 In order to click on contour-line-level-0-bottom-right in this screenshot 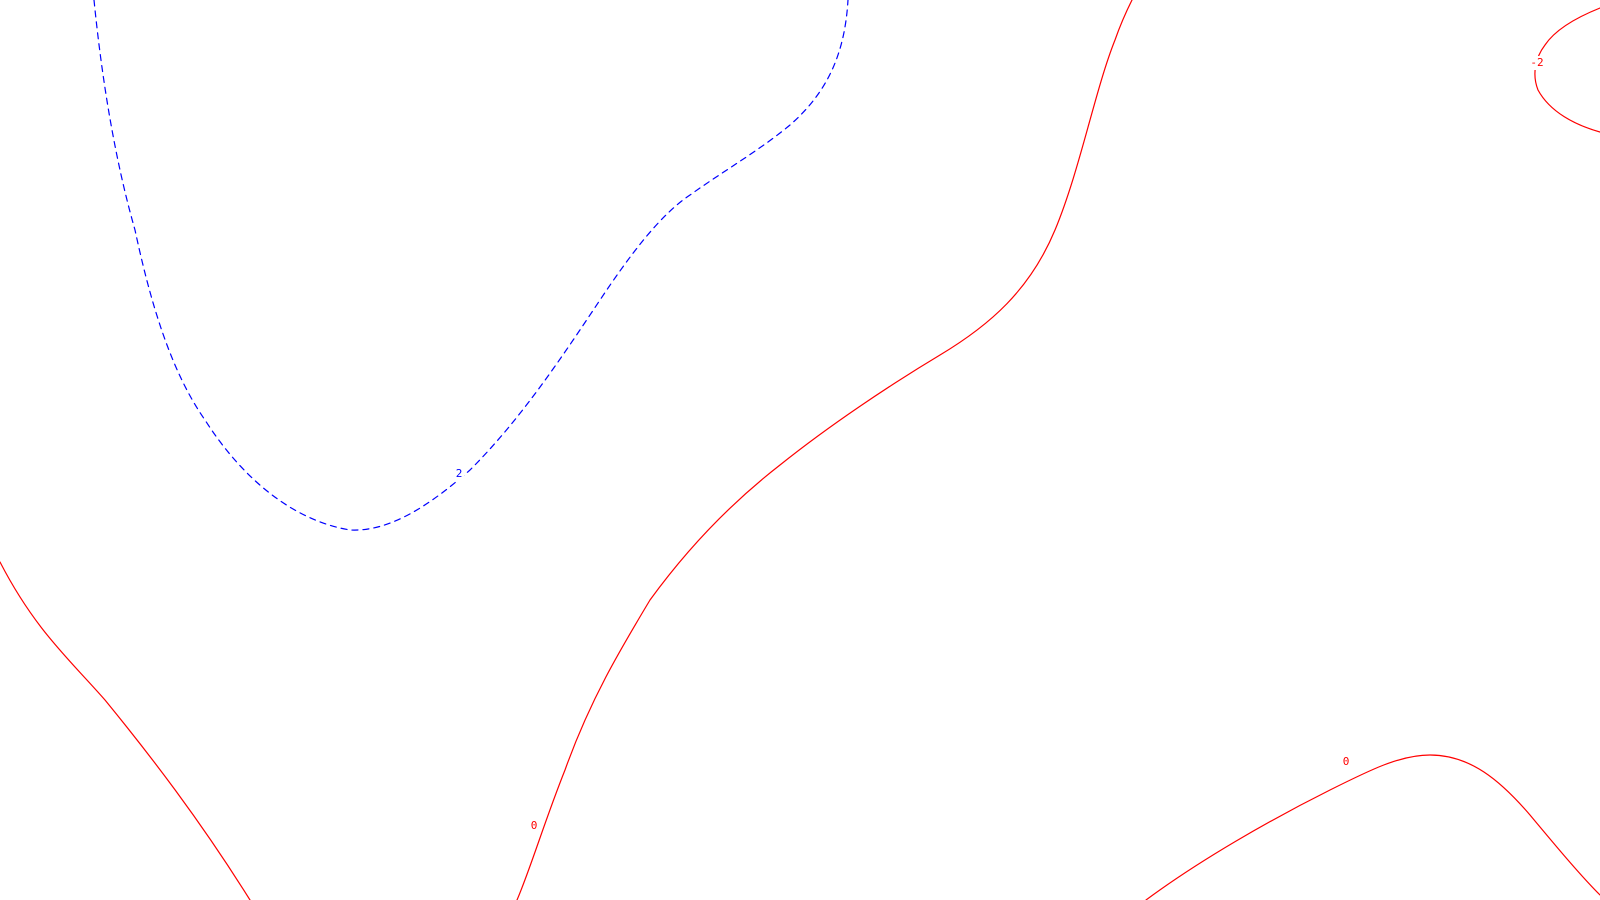, I will do `click(1372, 827)`.